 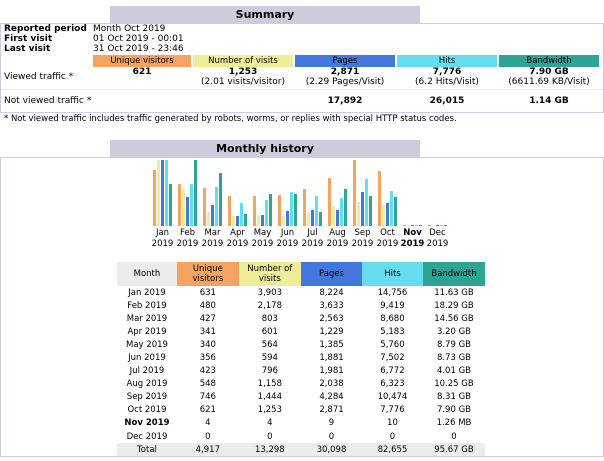 What do you see at coordinates (269, 371) in the screenshot?
I see `table-cell-visits: 796` at bounding box center [269, 371].